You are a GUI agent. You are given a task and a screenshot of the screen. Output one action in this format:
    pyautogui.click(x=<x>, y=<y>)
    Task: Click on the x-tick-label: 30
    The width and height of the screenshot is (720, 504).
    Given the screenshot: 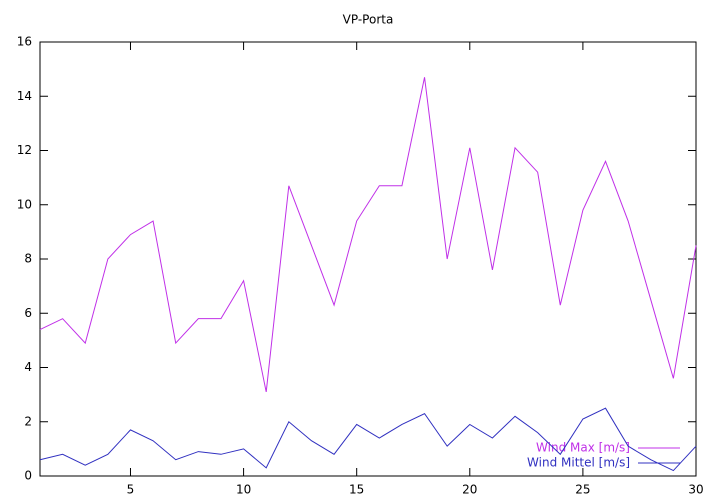 What is the action you would take?
    pyautogui.click(x=695, y=490)
    